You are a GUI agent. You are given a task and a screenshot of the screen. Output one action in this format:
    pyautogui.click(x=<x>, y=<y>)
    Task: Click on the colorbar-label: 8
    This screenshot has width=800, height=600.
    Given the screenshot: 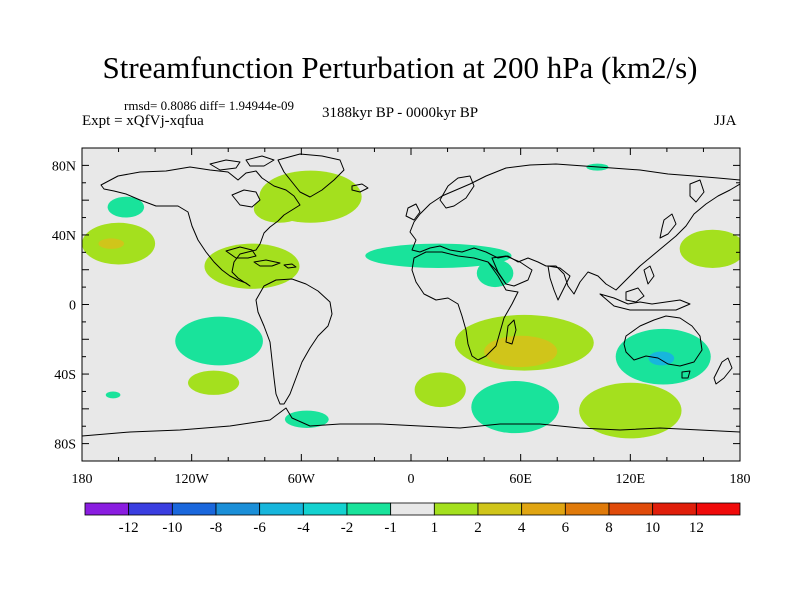 What is the action you would take?
    pyautogui.click(x=609, y=528)
    